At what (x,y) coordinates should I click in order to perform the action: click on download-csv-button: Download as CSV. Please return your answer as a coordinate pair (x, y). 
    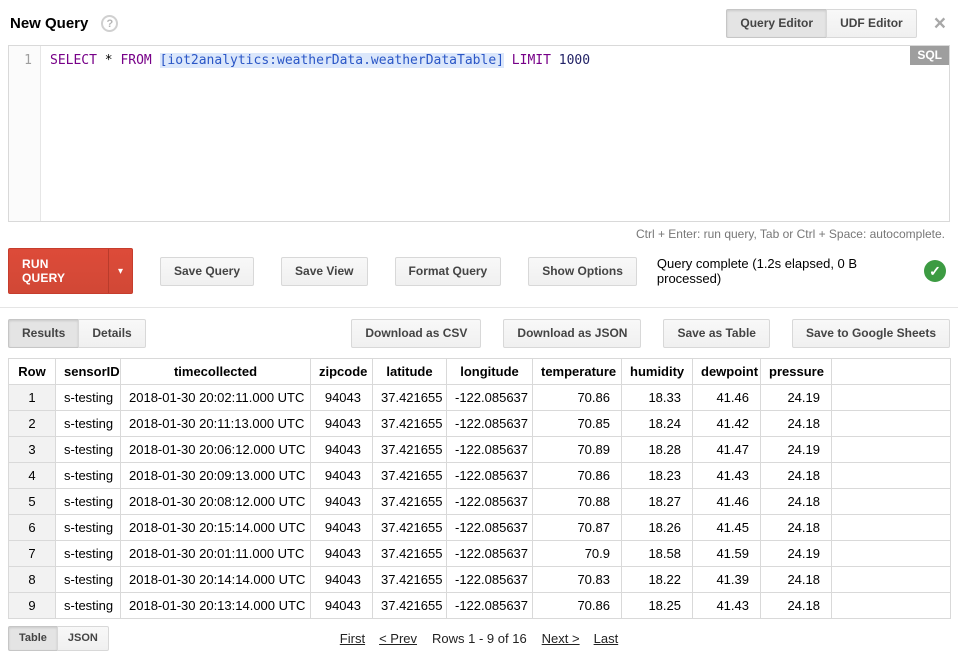
    Looking at the image, I should click on (416, 333).